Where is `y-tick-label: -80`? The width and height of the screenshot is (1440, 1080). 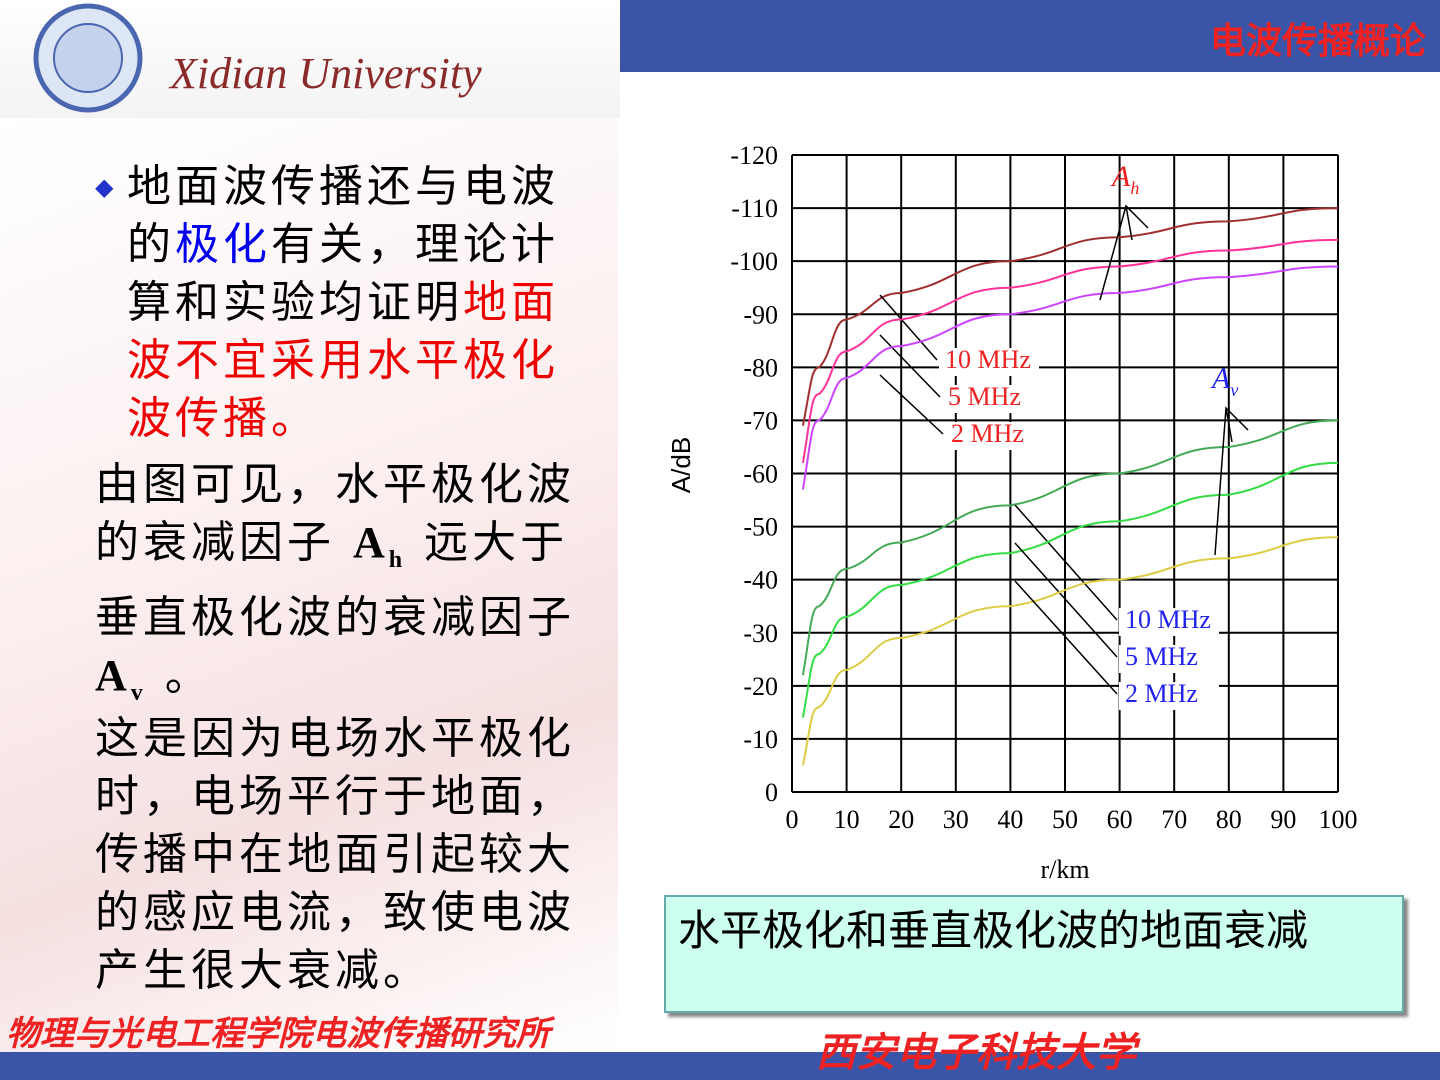 y-tick-label: -80 is located at coordinates (760, 367).